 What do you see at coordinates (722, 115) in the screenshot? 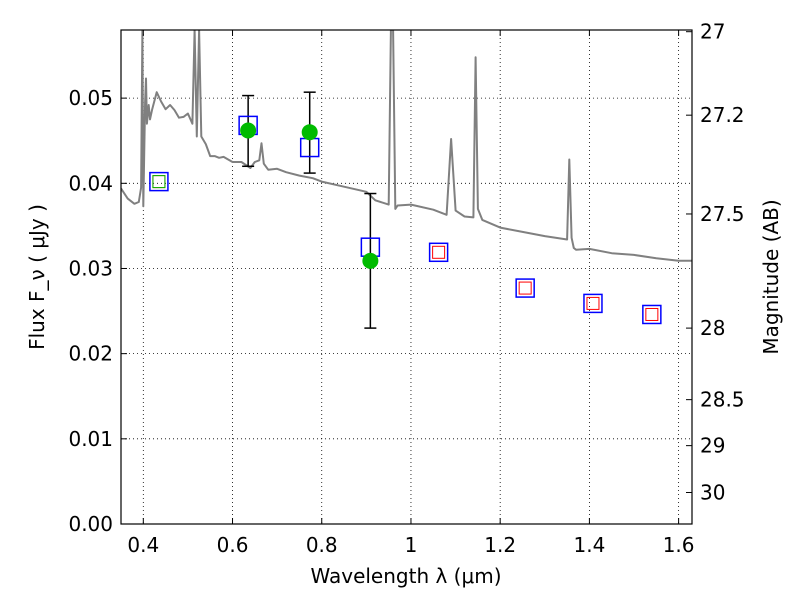
I see `right-tick-label: 27.2` at bounding box center [722, 115].